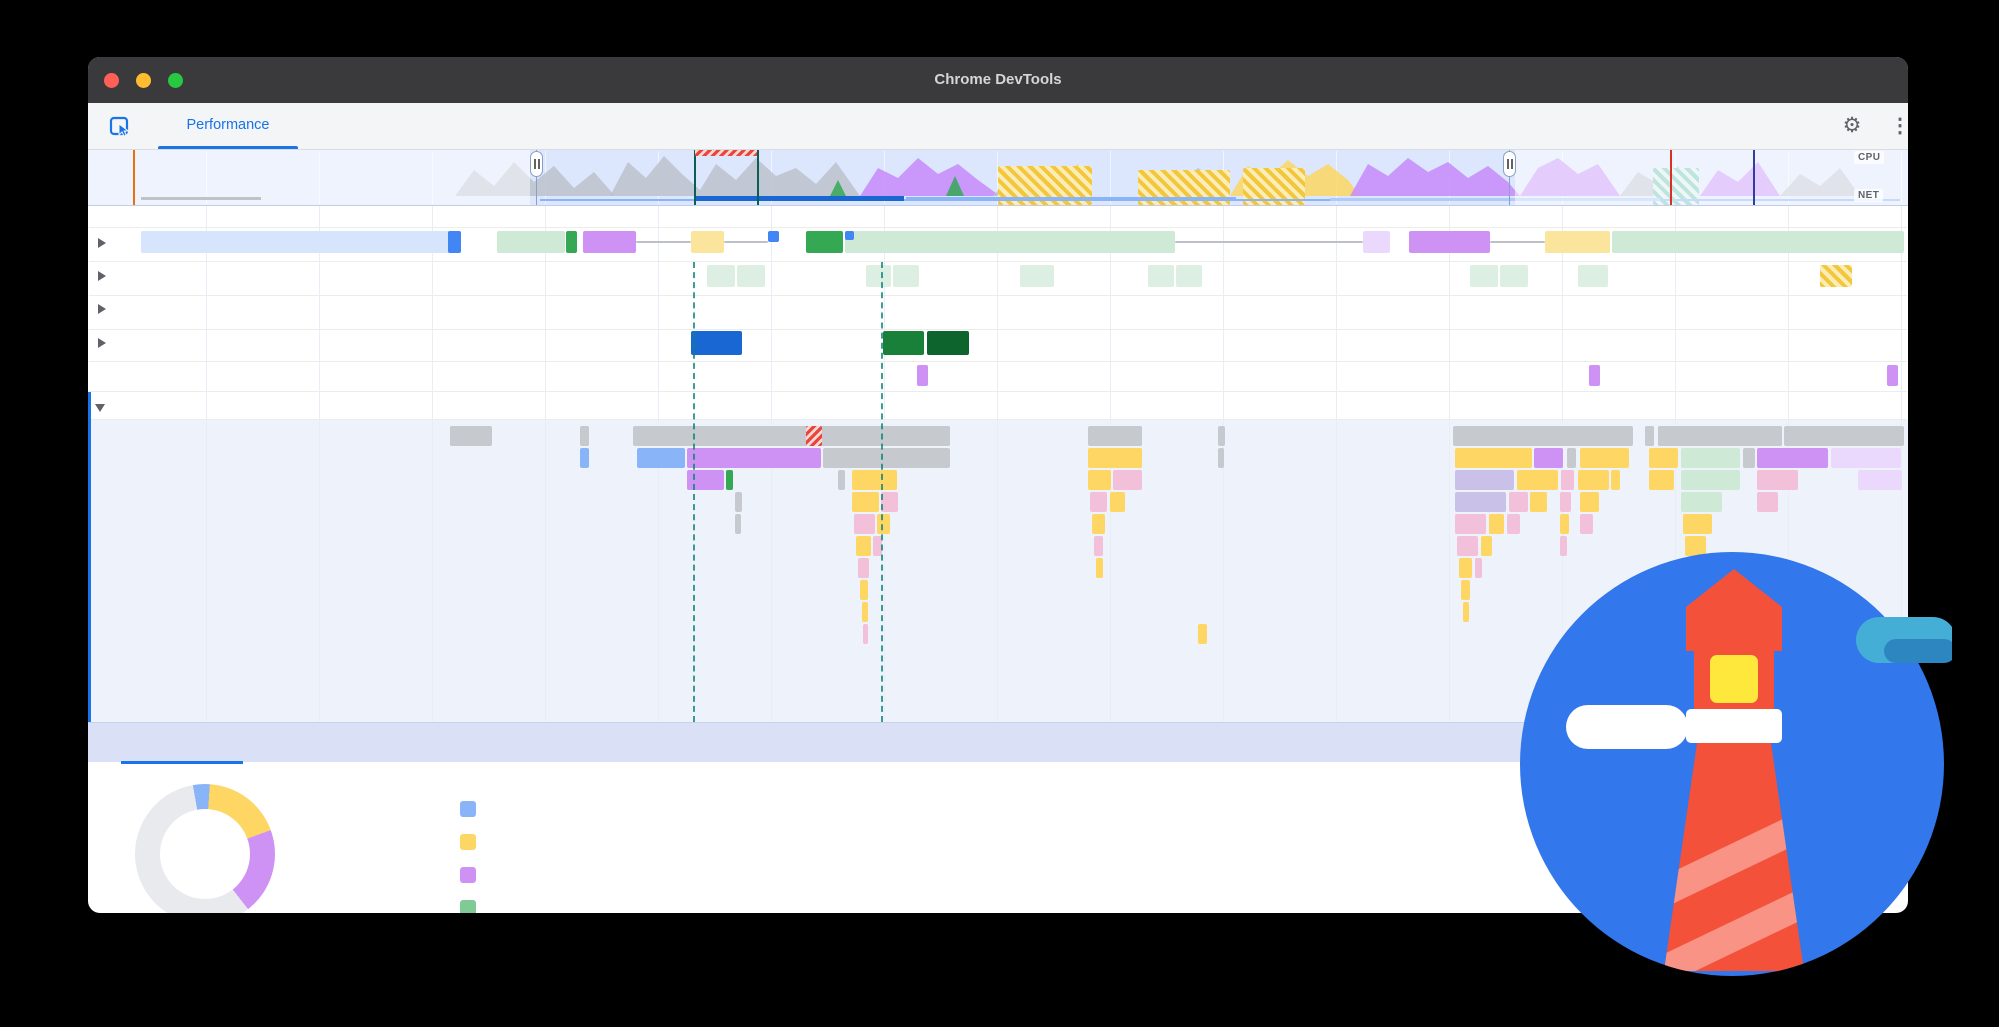 The height and width of the screenshot is (1027, 1999). Describe the element at coordinates (998, 80) in the screenshot. I see `window-titlebar: Chrome DevTools` at that location.